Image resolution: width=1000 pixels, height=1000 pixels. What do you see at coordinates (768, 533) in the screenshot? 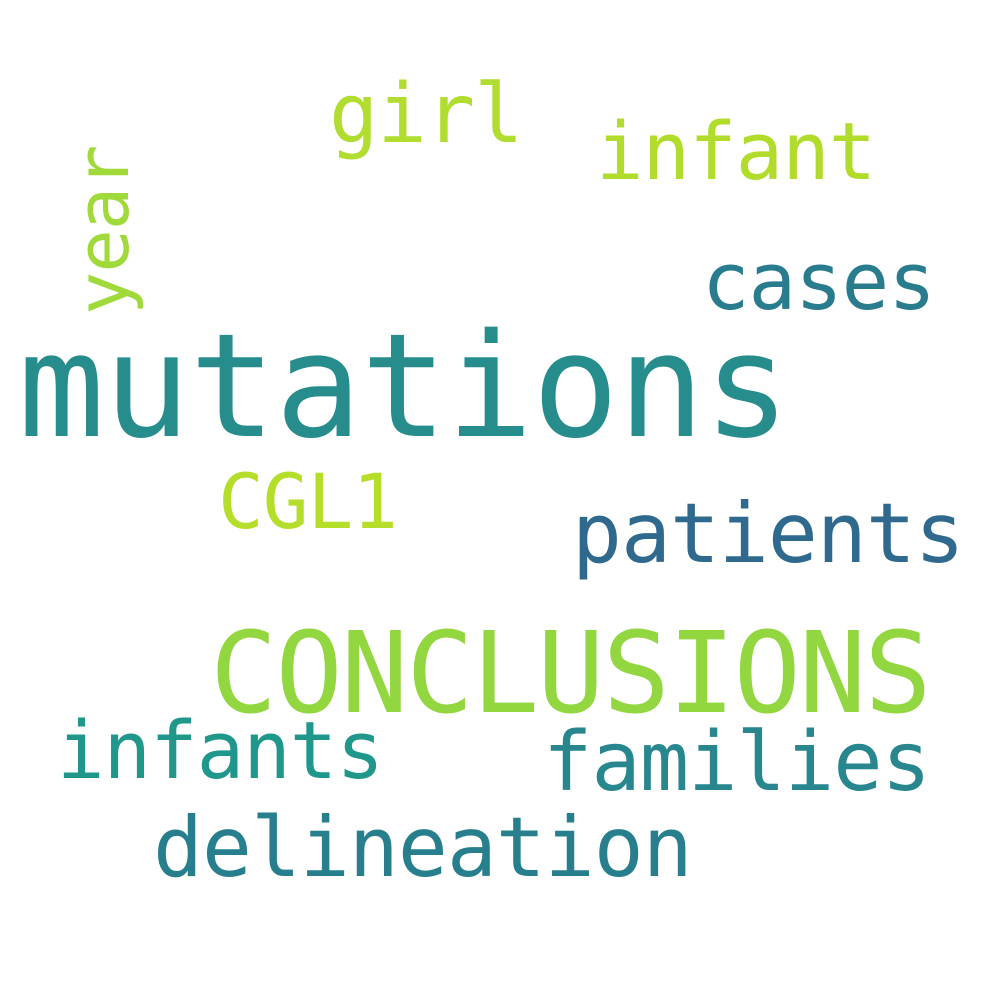
I see `word-patients: patients` at bounding box center [768, 533].